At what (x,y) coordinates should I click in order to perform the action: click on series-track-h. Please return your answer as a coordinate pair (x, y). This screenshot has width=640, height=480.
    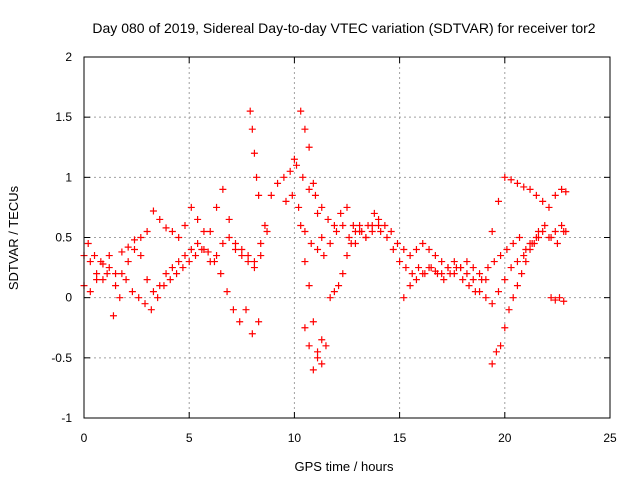
    Looking at the image, I should click on (311, 174).